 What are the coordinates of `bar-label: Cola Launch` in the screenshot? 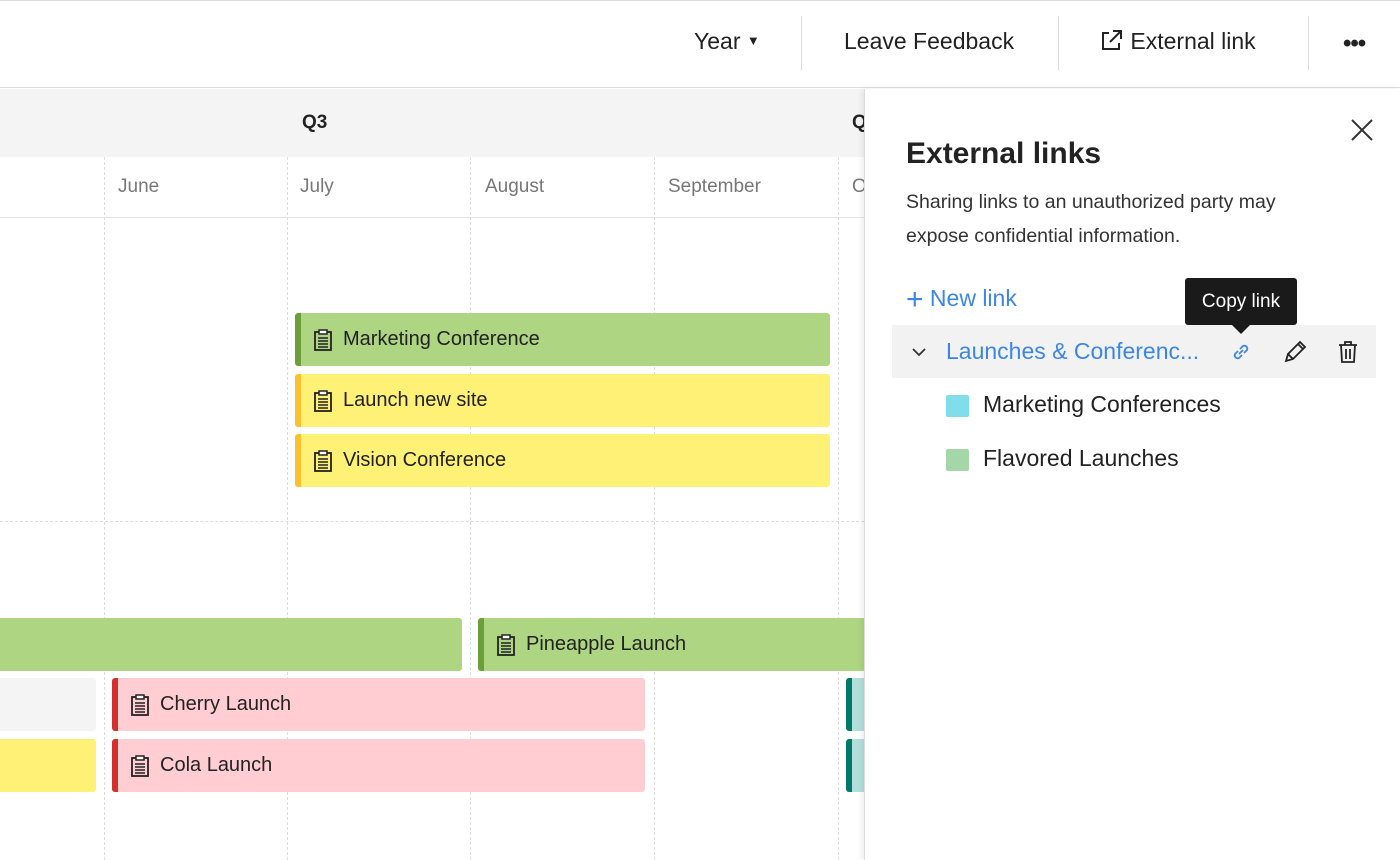 It's located at (216, 765).